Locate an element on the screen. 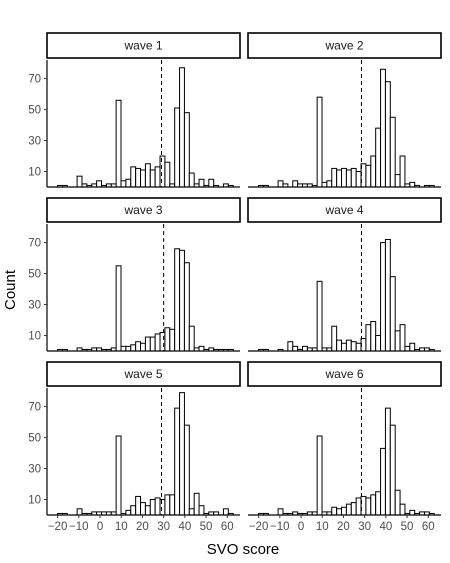  facet-strip-label: wave 5 is located at coordinates (142, 374).